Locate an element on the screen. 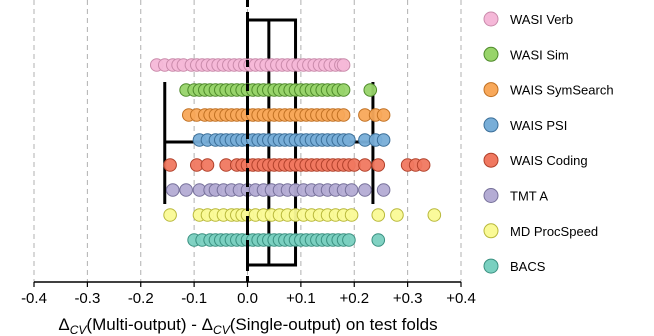 The height and width of the screenshot is (336, 654). x-tick-label-4: 0.0 is located at coordinates (247, 298).